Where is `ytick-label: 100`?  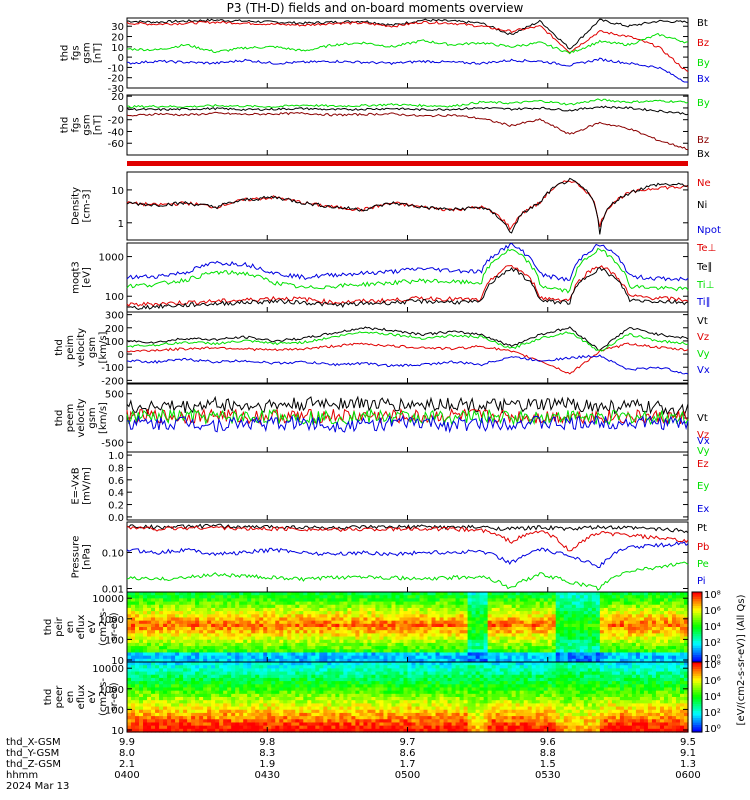 ytick-label: 100 is located at coordinates (114, 342).